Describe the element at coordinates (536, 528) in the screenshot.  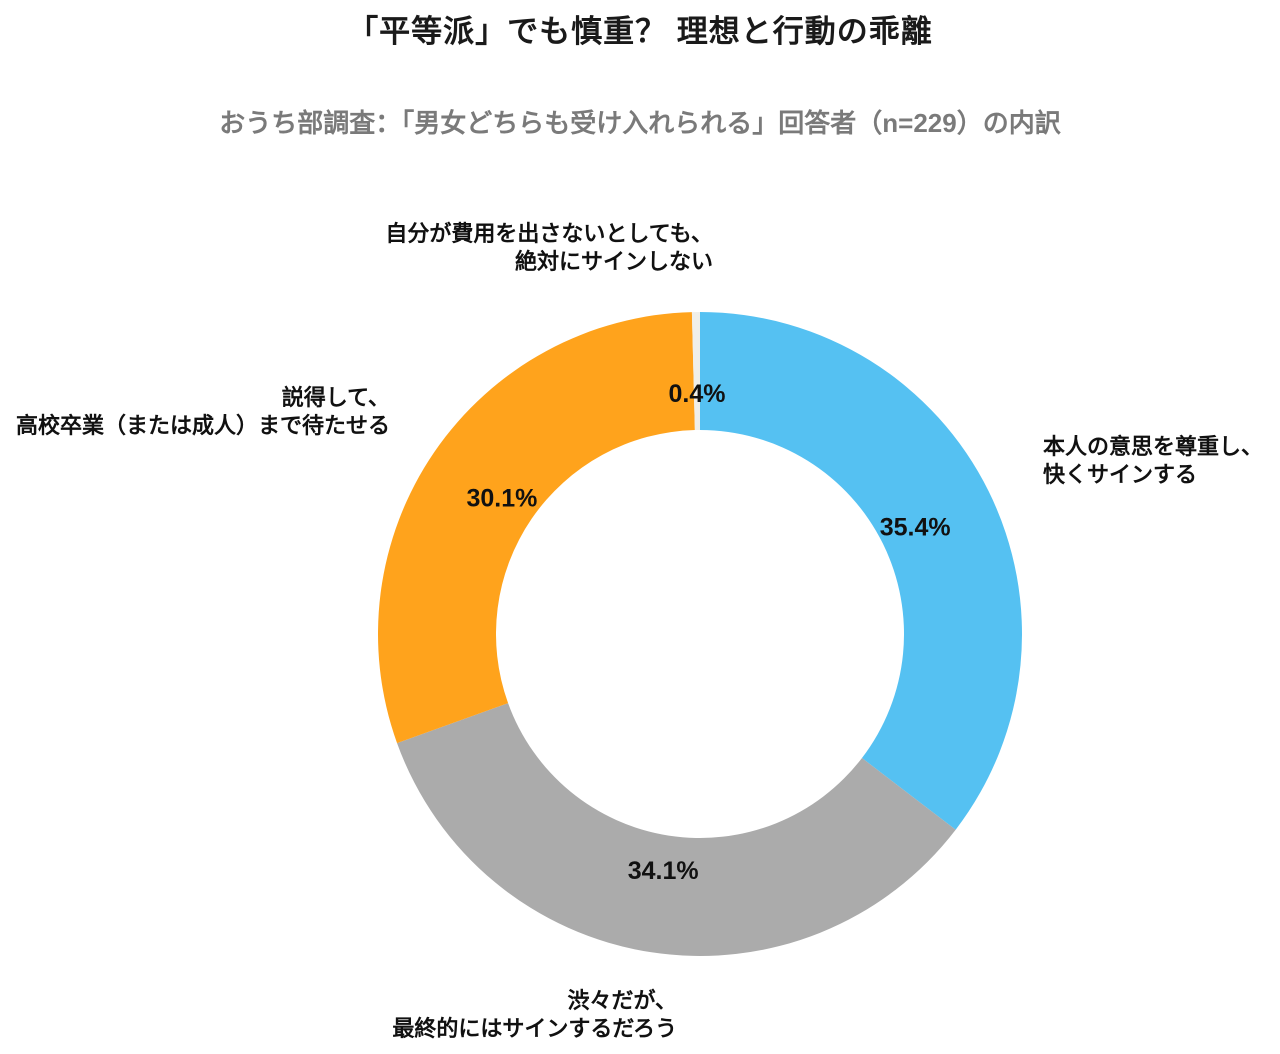
I see `donut-slice-persuade-wait` at that location.